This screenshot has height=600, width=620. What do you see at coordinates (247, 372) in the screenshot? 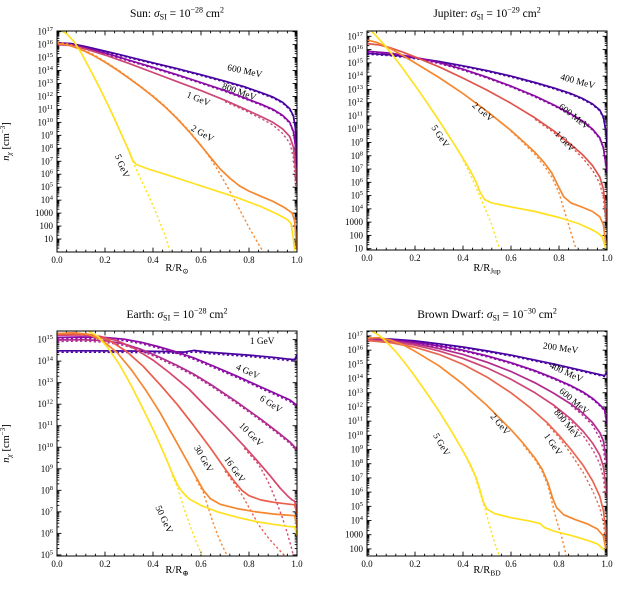
I see `curve-label: 4 GeV` at bounding box center [247, 372].